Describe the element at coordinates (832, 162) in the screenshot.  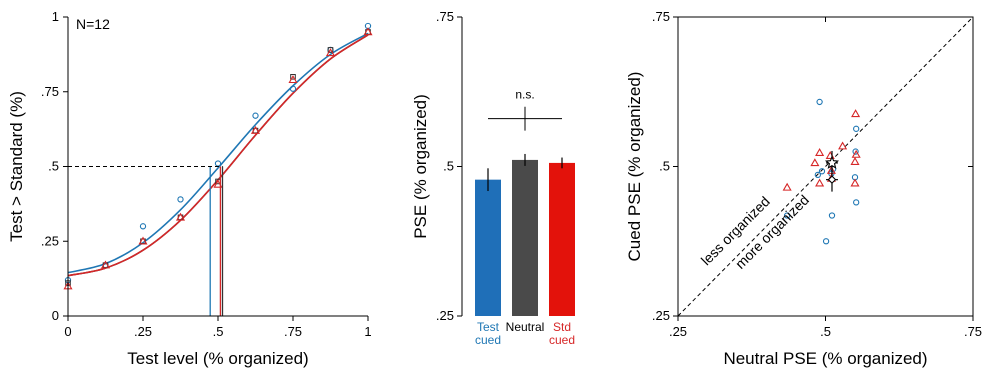
I see `star-marker` at that location.